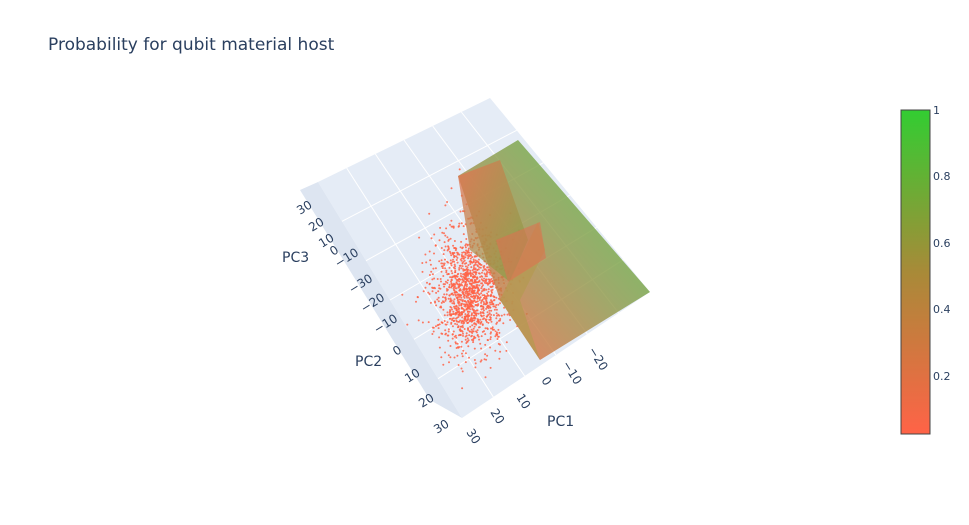 The image size is (969, 525). I want to click on z-tick-label: 30, so click(304, 208).